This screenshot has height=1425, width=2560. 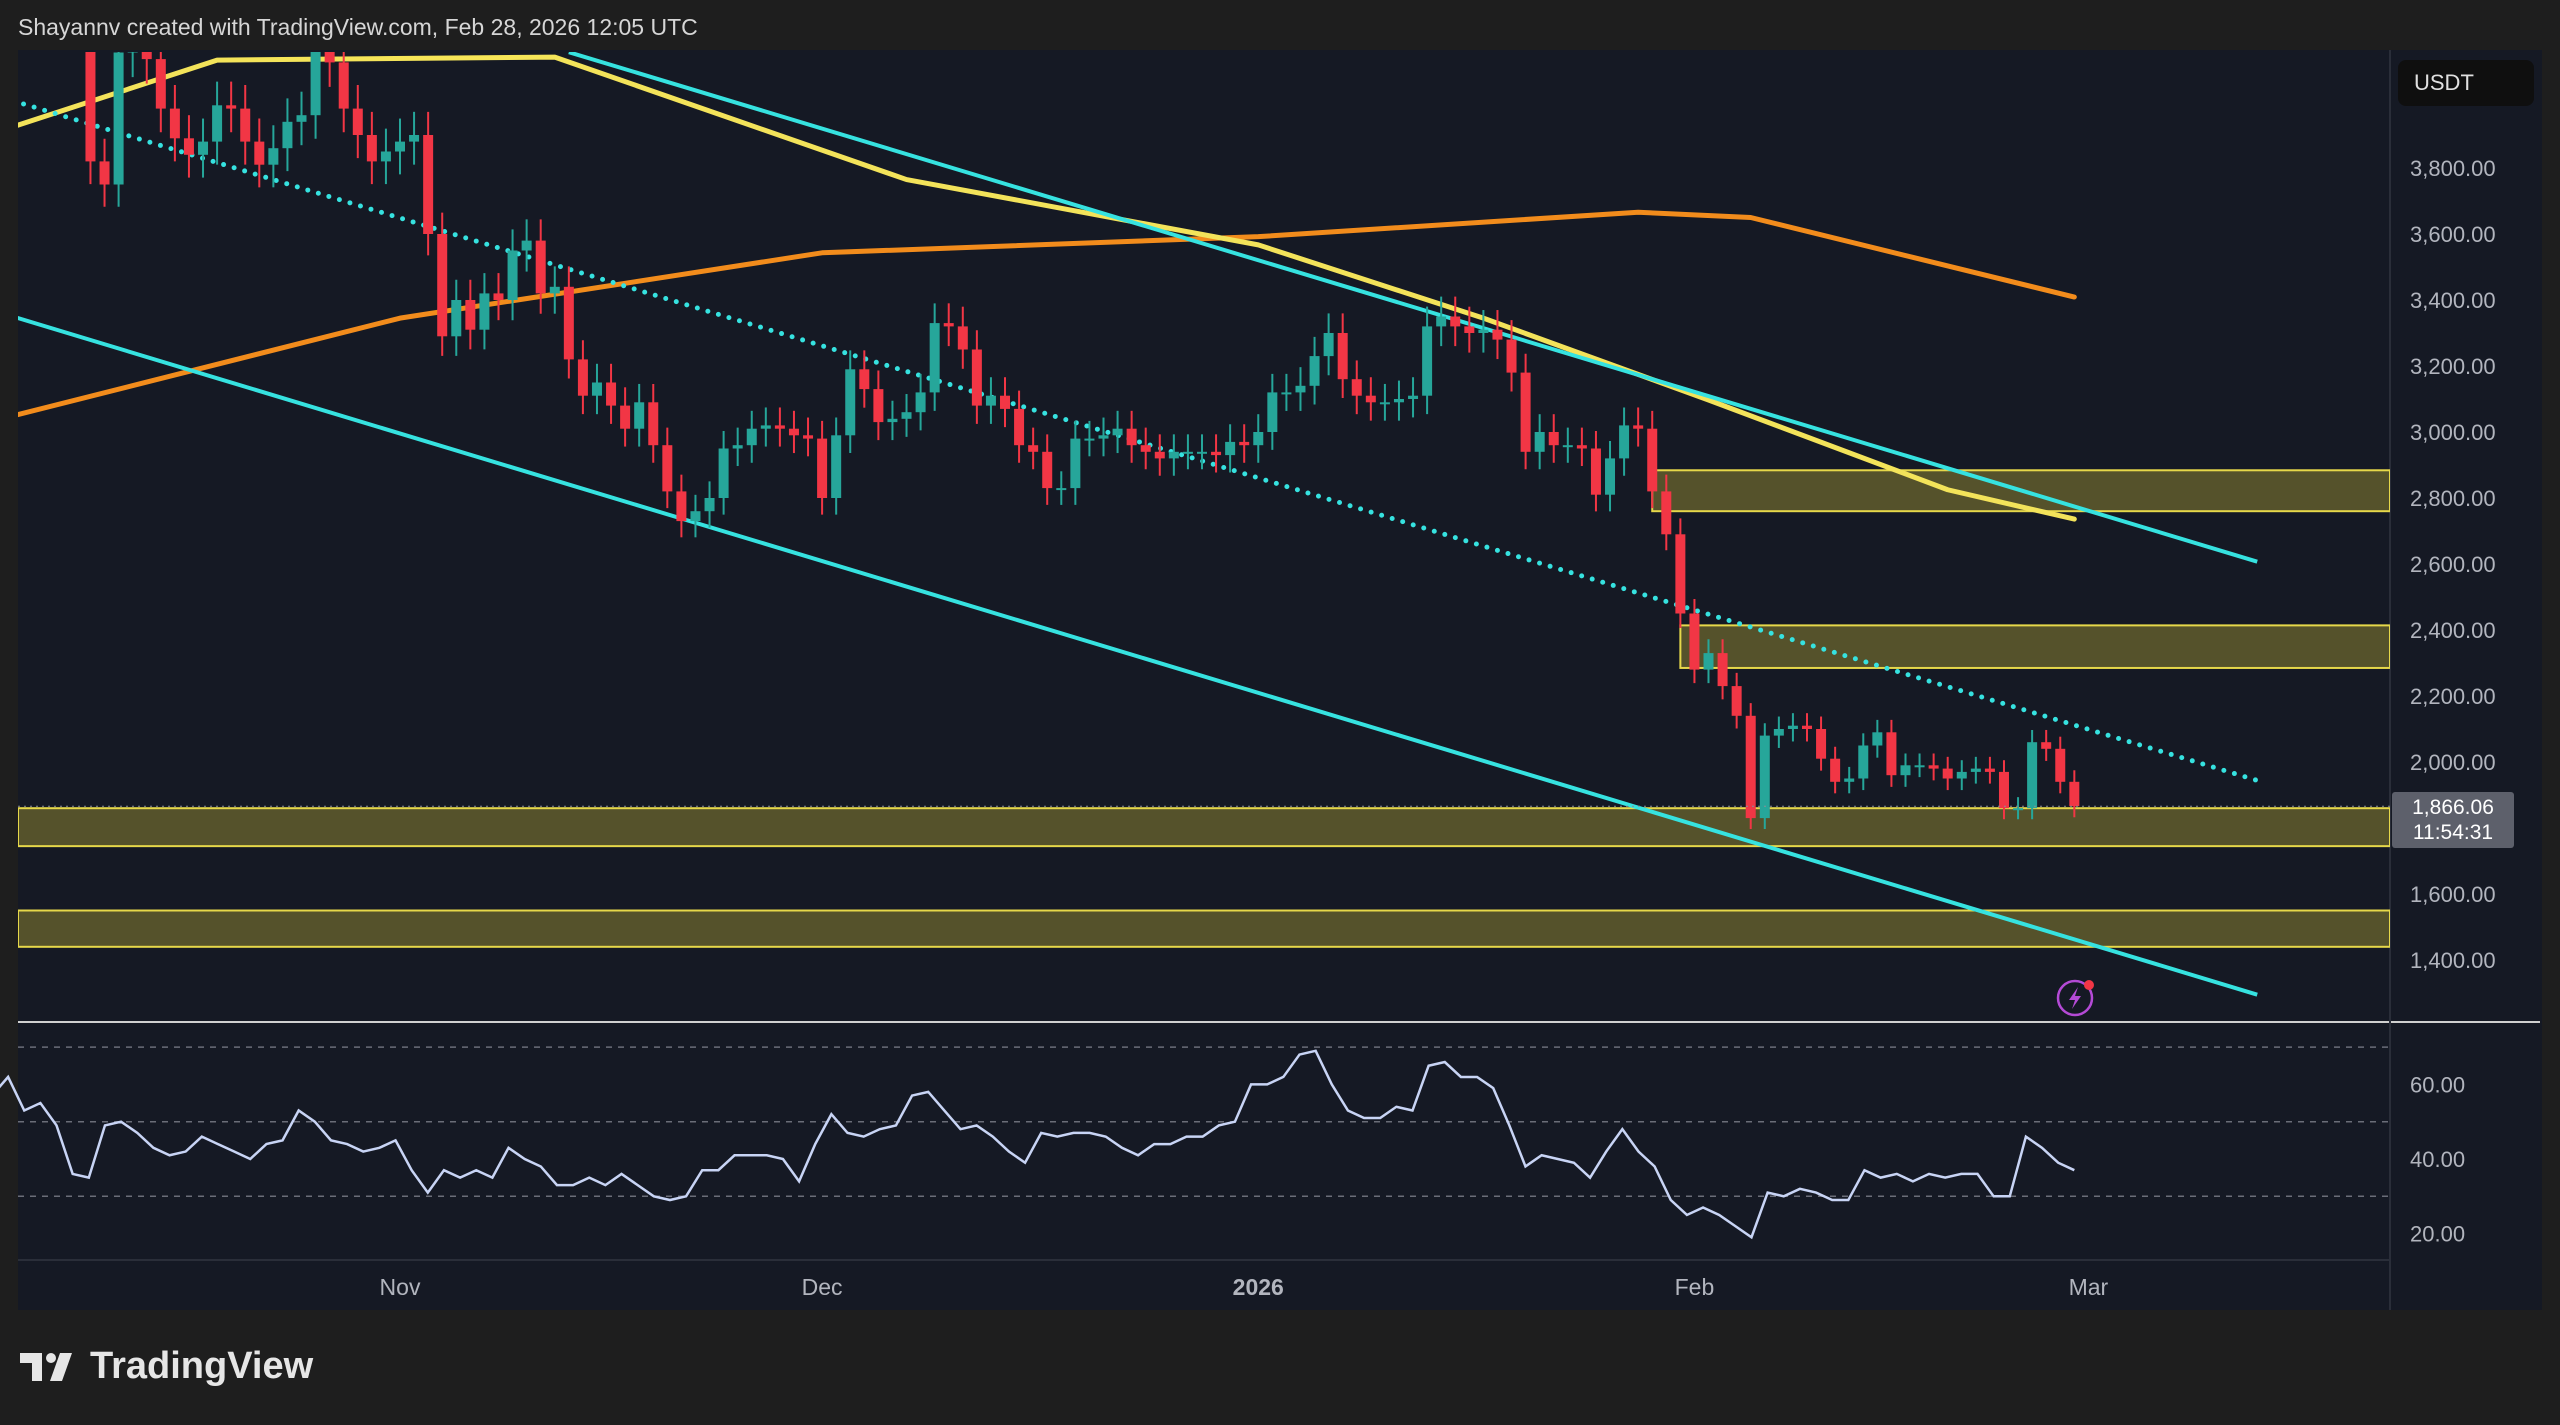 What do you see at coordinates (2453, 630) in the screenshot?
I see `price-tick-label: 2,400.00` at bounding box center [2453, 630].